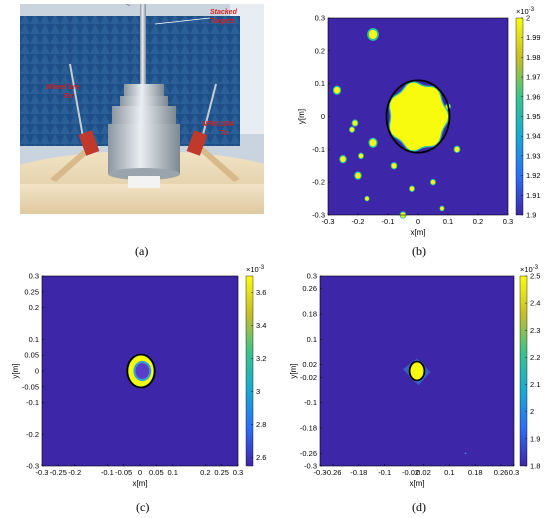 The width and height of the screenshot is (550, 518). I want to click on ring-yellow, so click(141, 371).